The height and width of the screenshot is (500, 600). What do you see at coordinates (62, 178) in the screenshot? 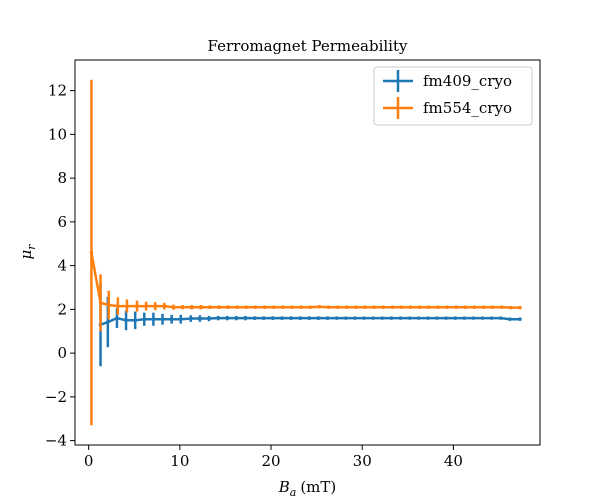
I see `y-tick-label: 8` at bounding box center [62, 178].